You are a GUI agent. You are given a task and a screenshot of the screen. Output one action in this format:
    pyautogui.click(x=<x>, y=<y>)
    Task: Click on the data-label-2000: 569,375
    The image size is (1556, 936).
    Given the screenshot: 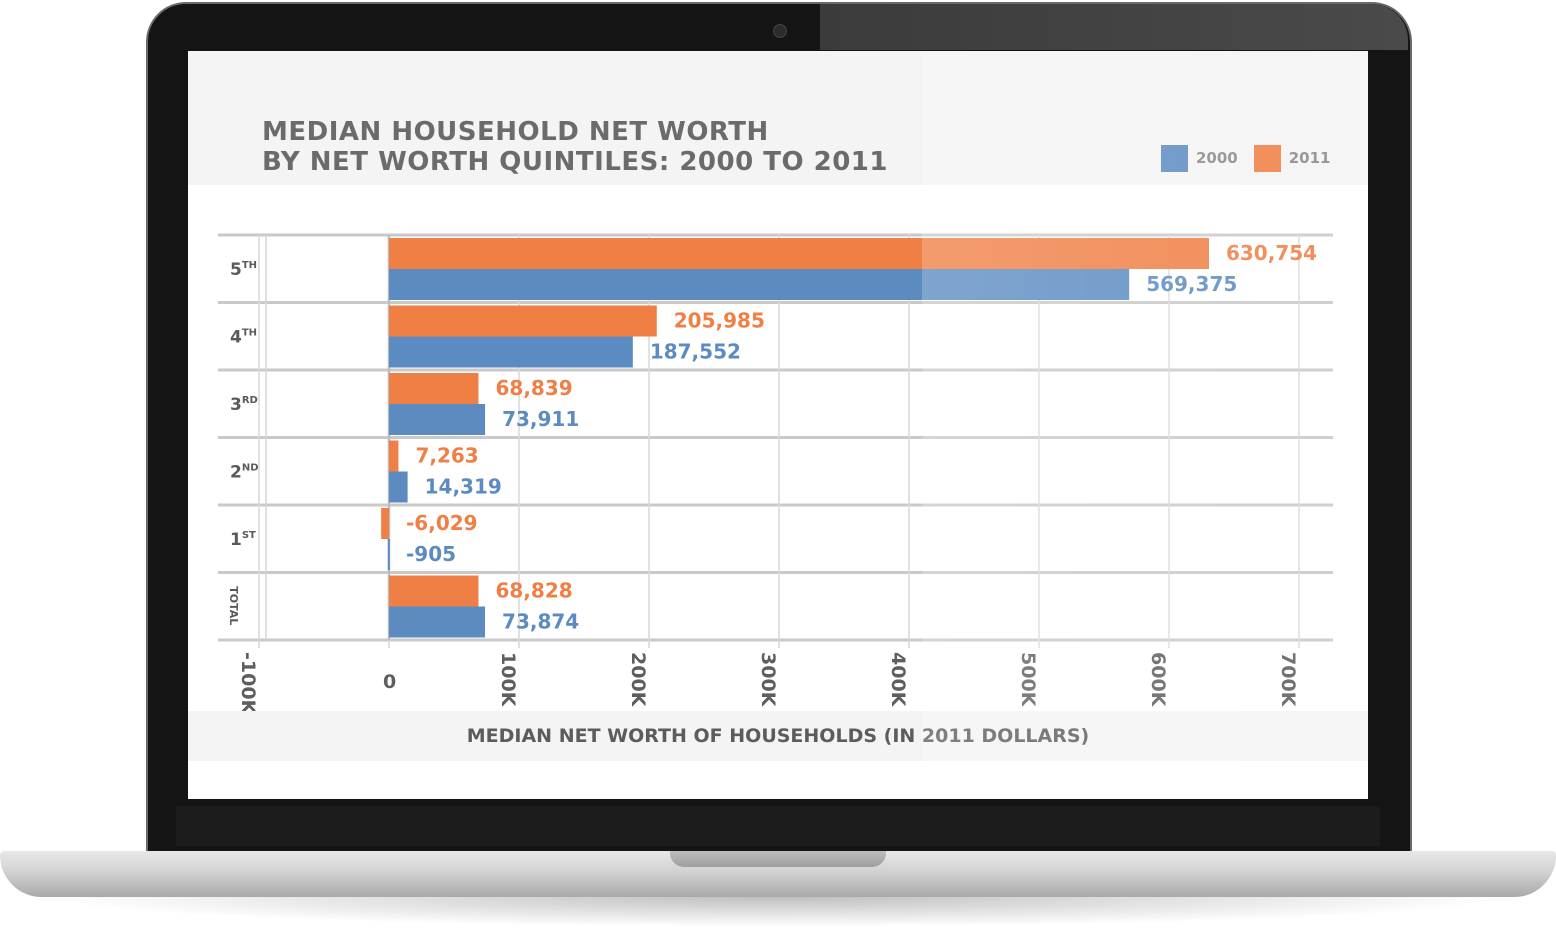 What is the action you would take?
    pyautogui.click(x=1191, y=284)
    